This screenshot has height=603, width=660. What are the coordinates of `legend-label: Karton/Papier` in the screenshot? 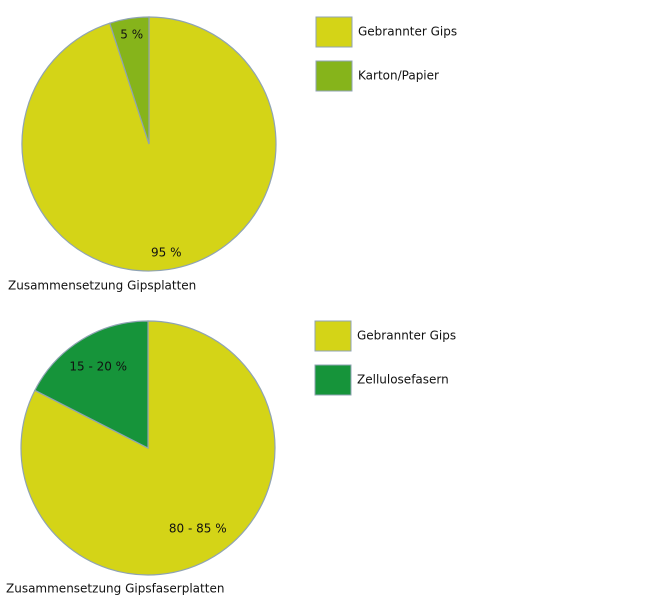 It's located at (398, 76).